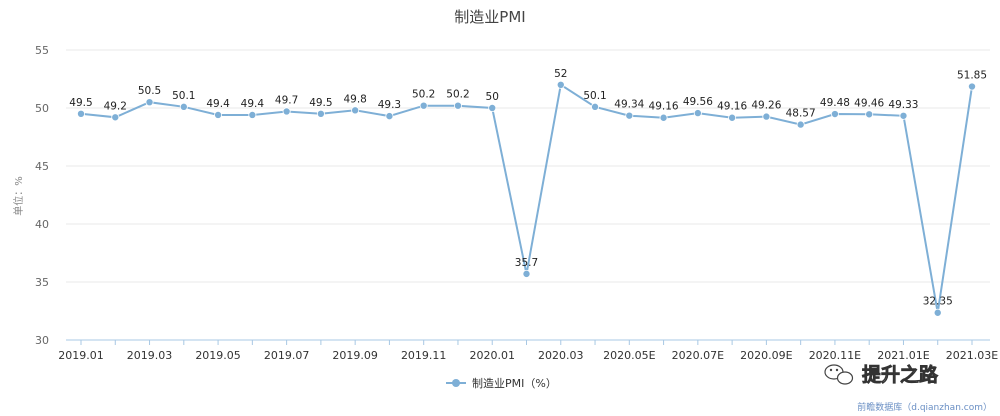 This screenshot has width=1000, height=416. What do you see at coordinates (801, 114) in the screenshot?
I see `data-label: 48.57` at bounding box center [801, 114].